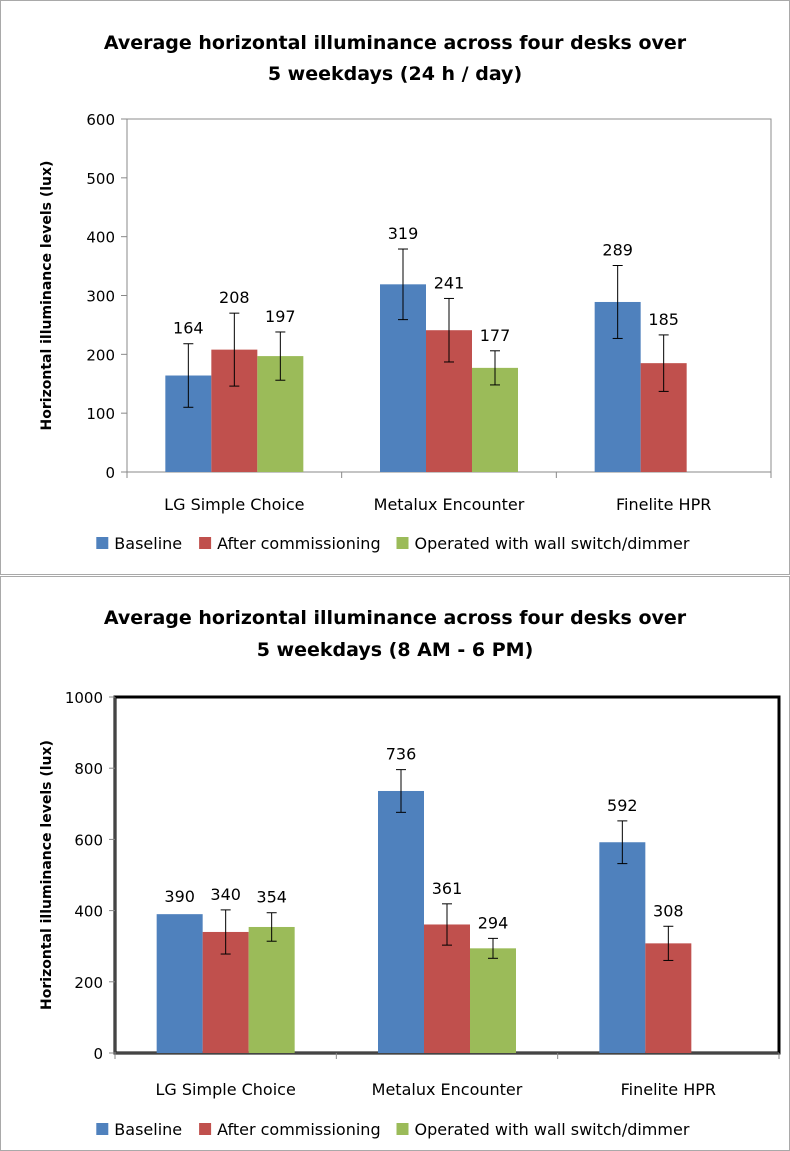 Image resolution: width=790 pixels, height=1151 pixels. Describe the element at coordinates (271, 897) in the screenshot. I see `data-label: 354` at that location.